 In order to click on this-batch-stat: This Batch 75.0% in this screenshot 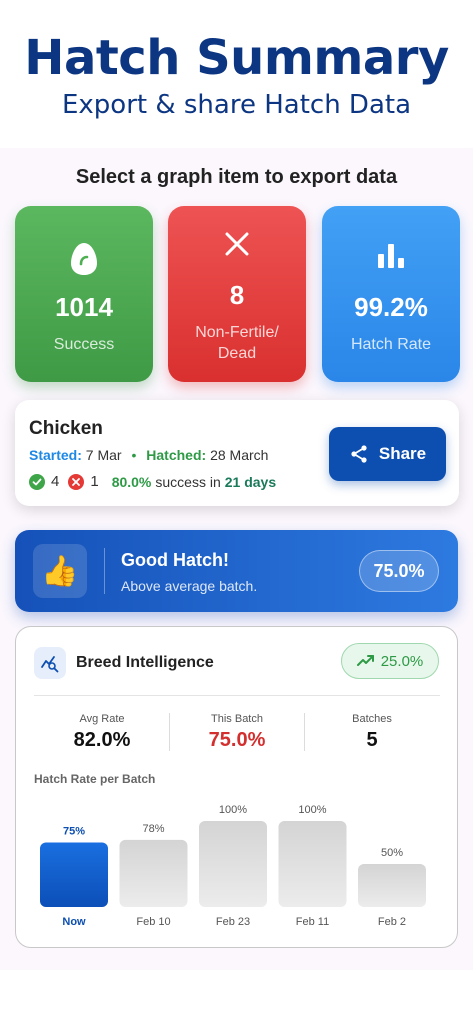, I will do `click(237, 732)`.